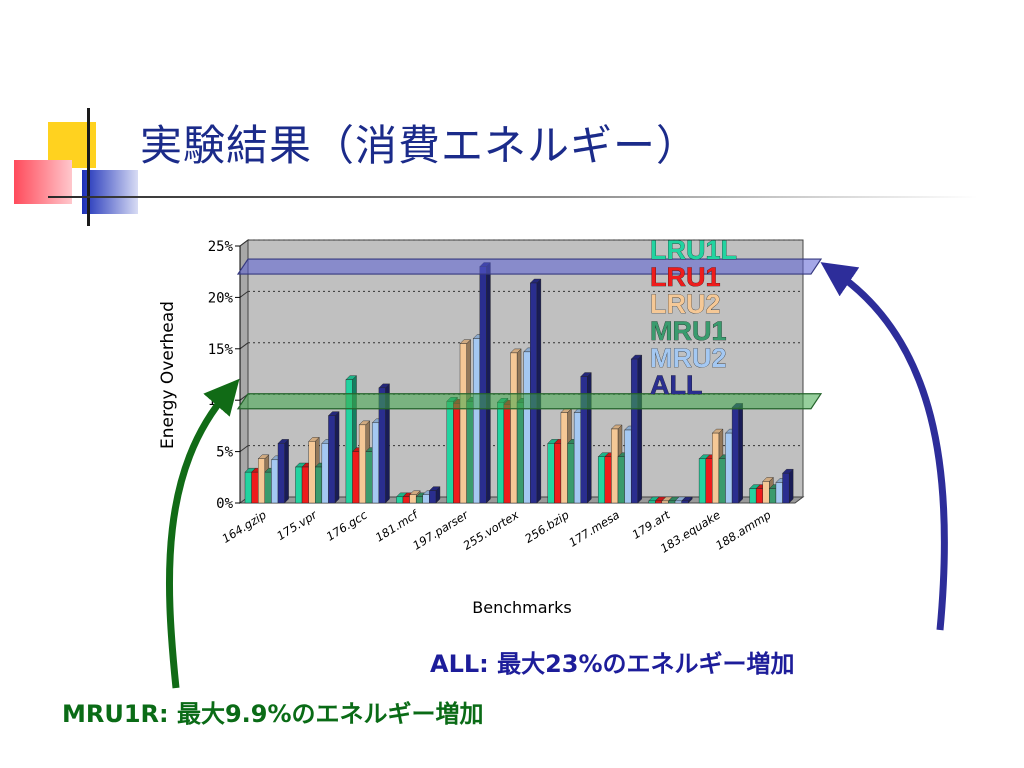 This screenshot has height=768, width=1024. I want to click on legend-entry: LRU2, so click(685, 304).